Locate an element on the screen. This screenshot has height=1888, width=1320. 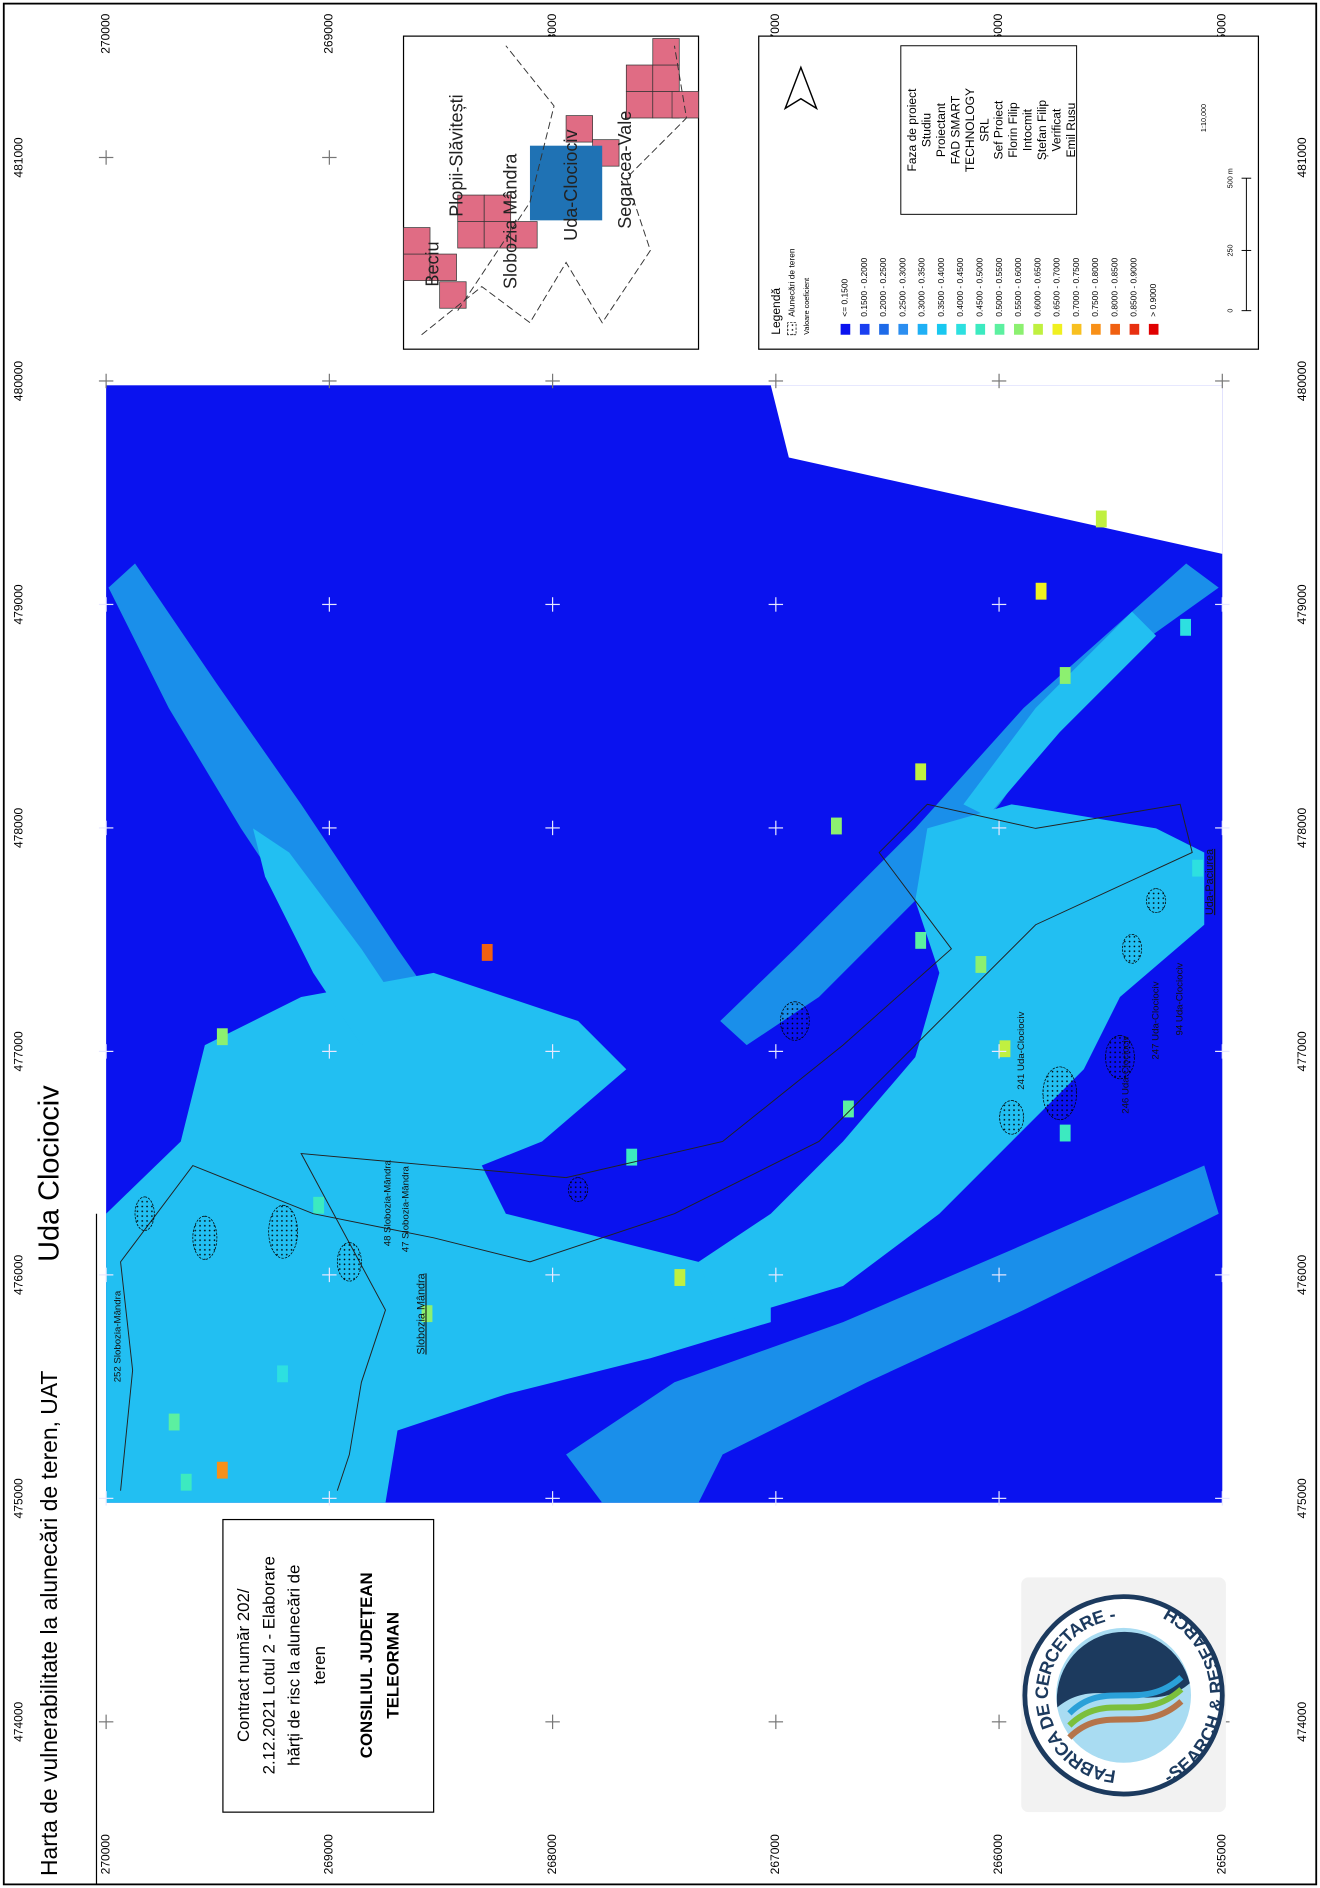
legend-label: 0.4500 - 0.5000 is located at coordinates (980, 286).